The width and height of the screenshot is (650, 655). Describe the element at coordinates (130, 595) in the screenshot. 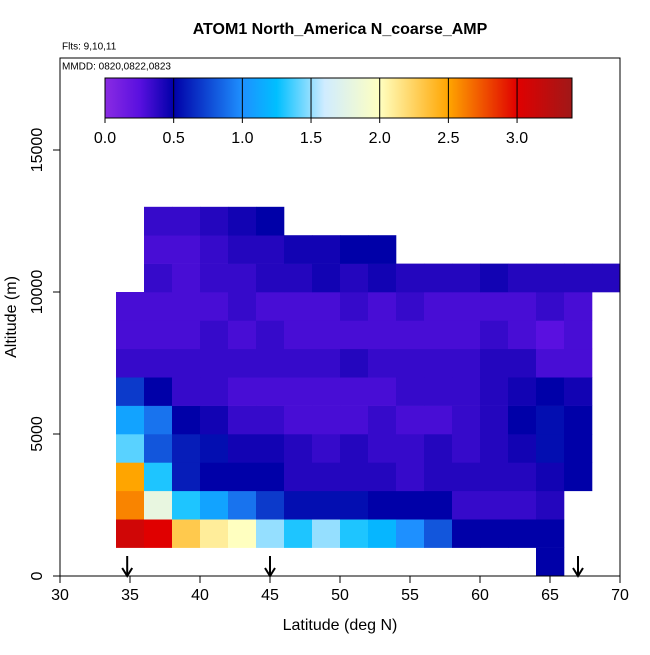

I see `x-tick-label: 35` at that location.